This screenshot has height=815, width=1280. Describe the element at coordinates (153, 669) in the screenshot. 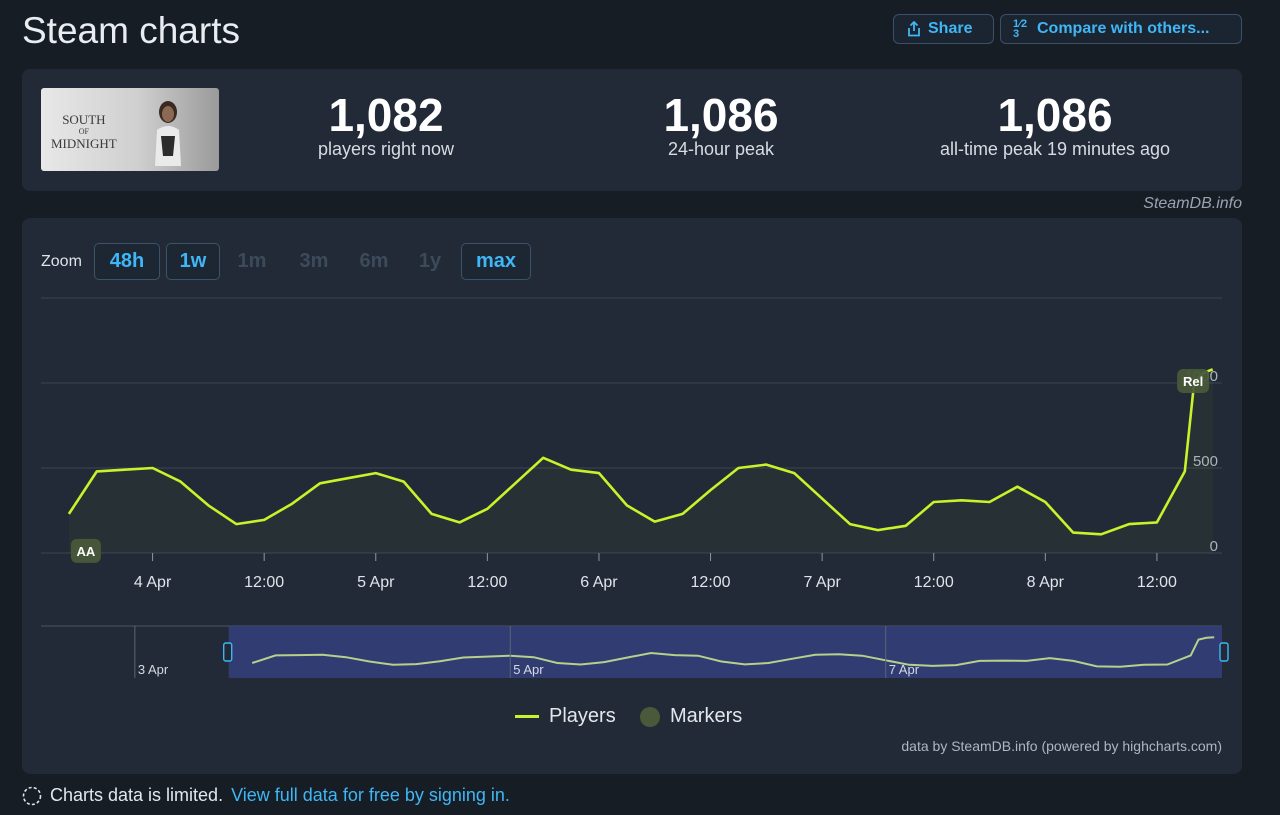

I see `navigator-label: 3 Apr` at that location.